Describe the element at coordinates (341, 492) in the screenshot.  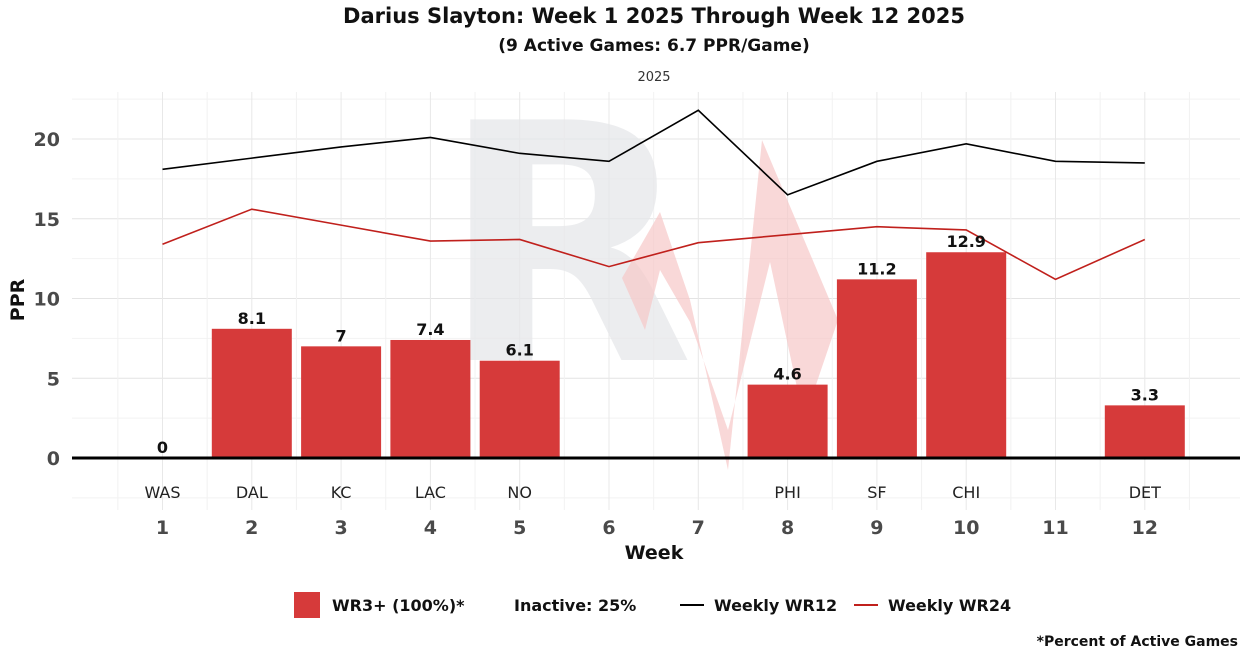
I see `opponent-label: KC` at that location.